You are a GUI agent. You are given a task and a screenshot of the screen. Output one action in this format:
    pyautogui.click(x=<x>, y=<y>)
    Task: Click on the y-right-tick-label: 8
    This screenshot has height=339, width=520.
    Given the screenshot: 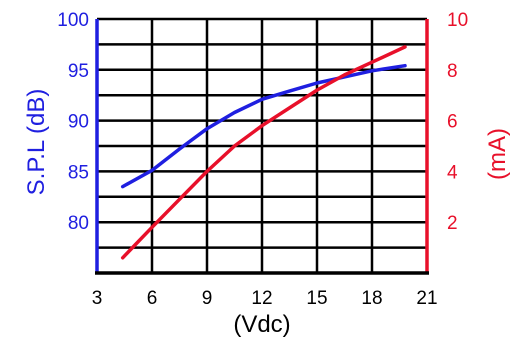 What is the action you would take?
    pyautogui.click(x=452, y=71)
    